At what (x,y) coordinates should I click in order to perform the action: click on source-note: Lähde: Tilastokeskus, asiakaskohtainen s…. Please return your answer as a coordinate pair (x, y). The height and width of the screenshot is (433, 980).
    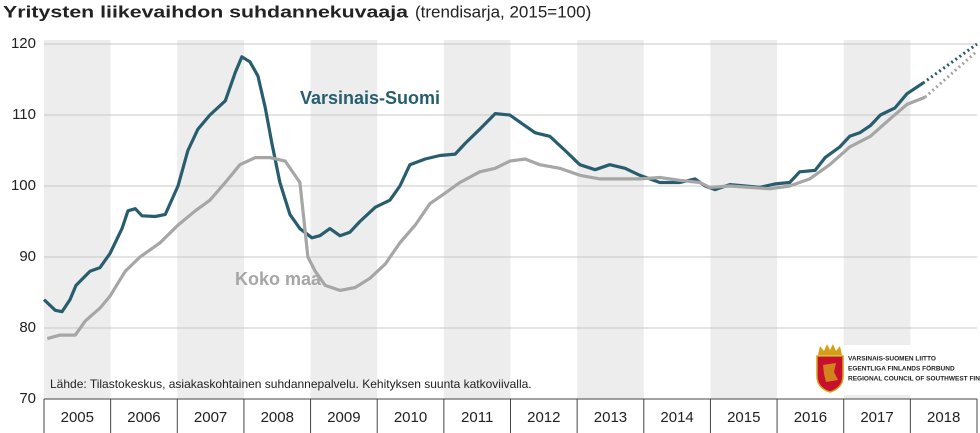
    Looking at the image, I should click on (291, 384).